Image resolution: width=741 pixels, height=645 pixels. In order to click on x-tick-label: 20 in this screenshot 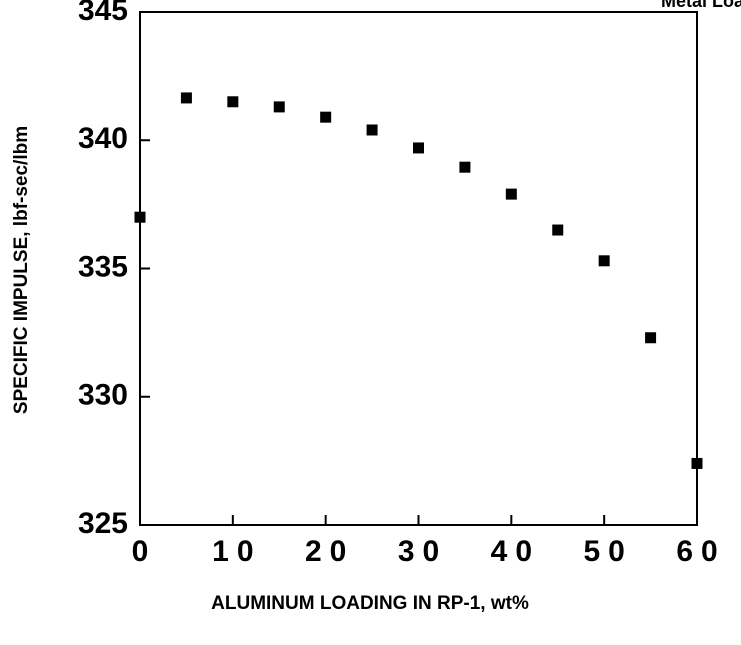, I will do `click(329, 551)`.